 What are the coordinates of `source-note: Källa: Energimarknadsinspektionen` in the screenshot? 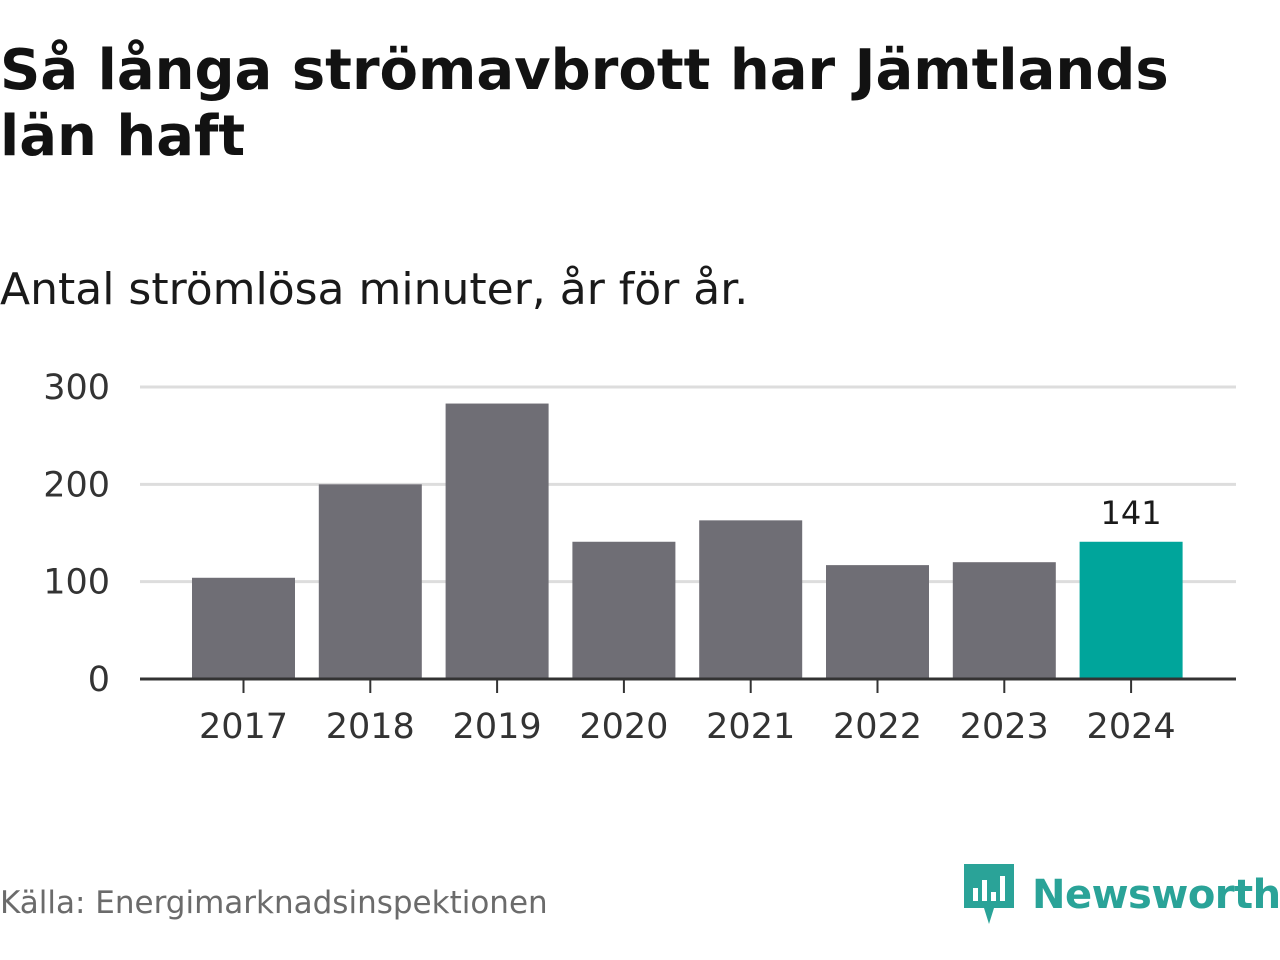 It's located at (274, 903).